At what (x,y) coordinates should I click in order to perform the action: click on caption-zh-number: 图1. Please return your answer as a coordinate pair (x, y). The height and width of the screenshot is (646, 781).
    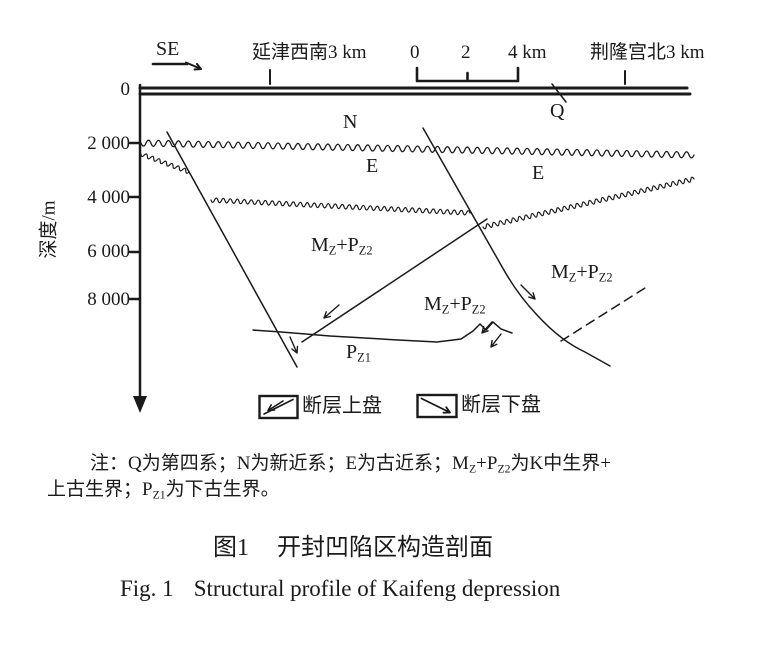
    Looking at the image, I should click on (231, 548).